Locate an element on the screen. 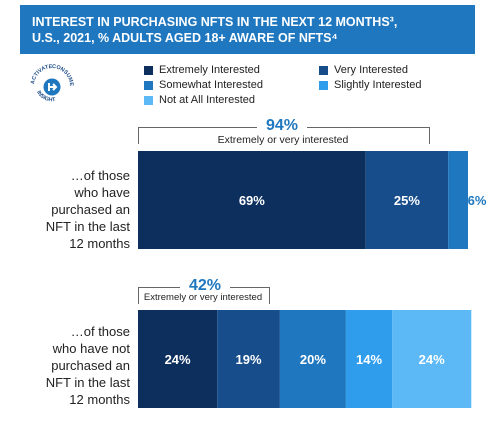  bar-segment-not-purchased-very is located at coordinates (248, 359).